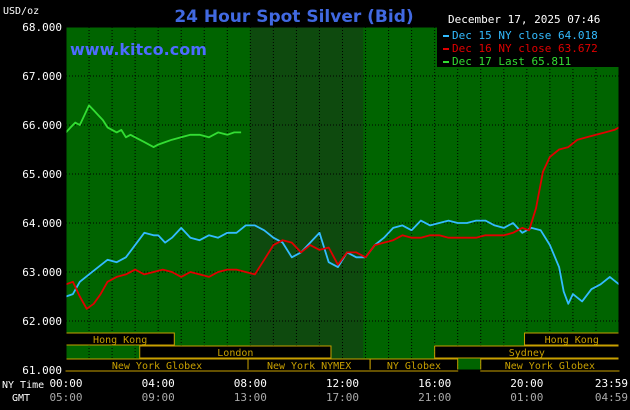 This screenshot has height=410, width=630. Describe the element at coordinates (65, 397) in the screenshot. I see `x-tick-gmt-label: 05:00` at that location.